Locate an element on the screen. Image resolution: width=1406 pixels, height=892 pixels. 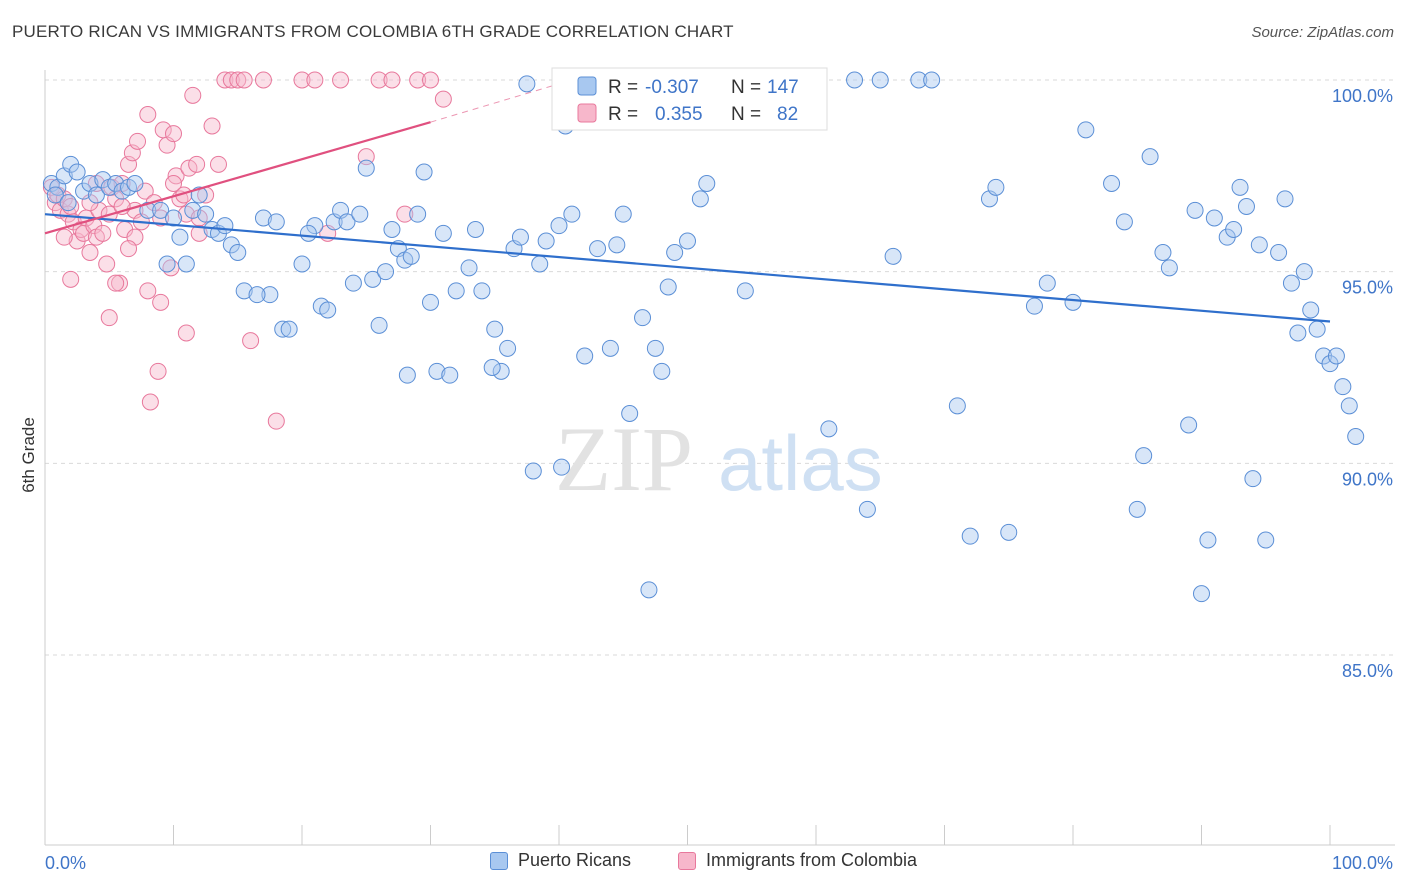
y-tick-label: 85.0% is located at coordinates (1367, 671).